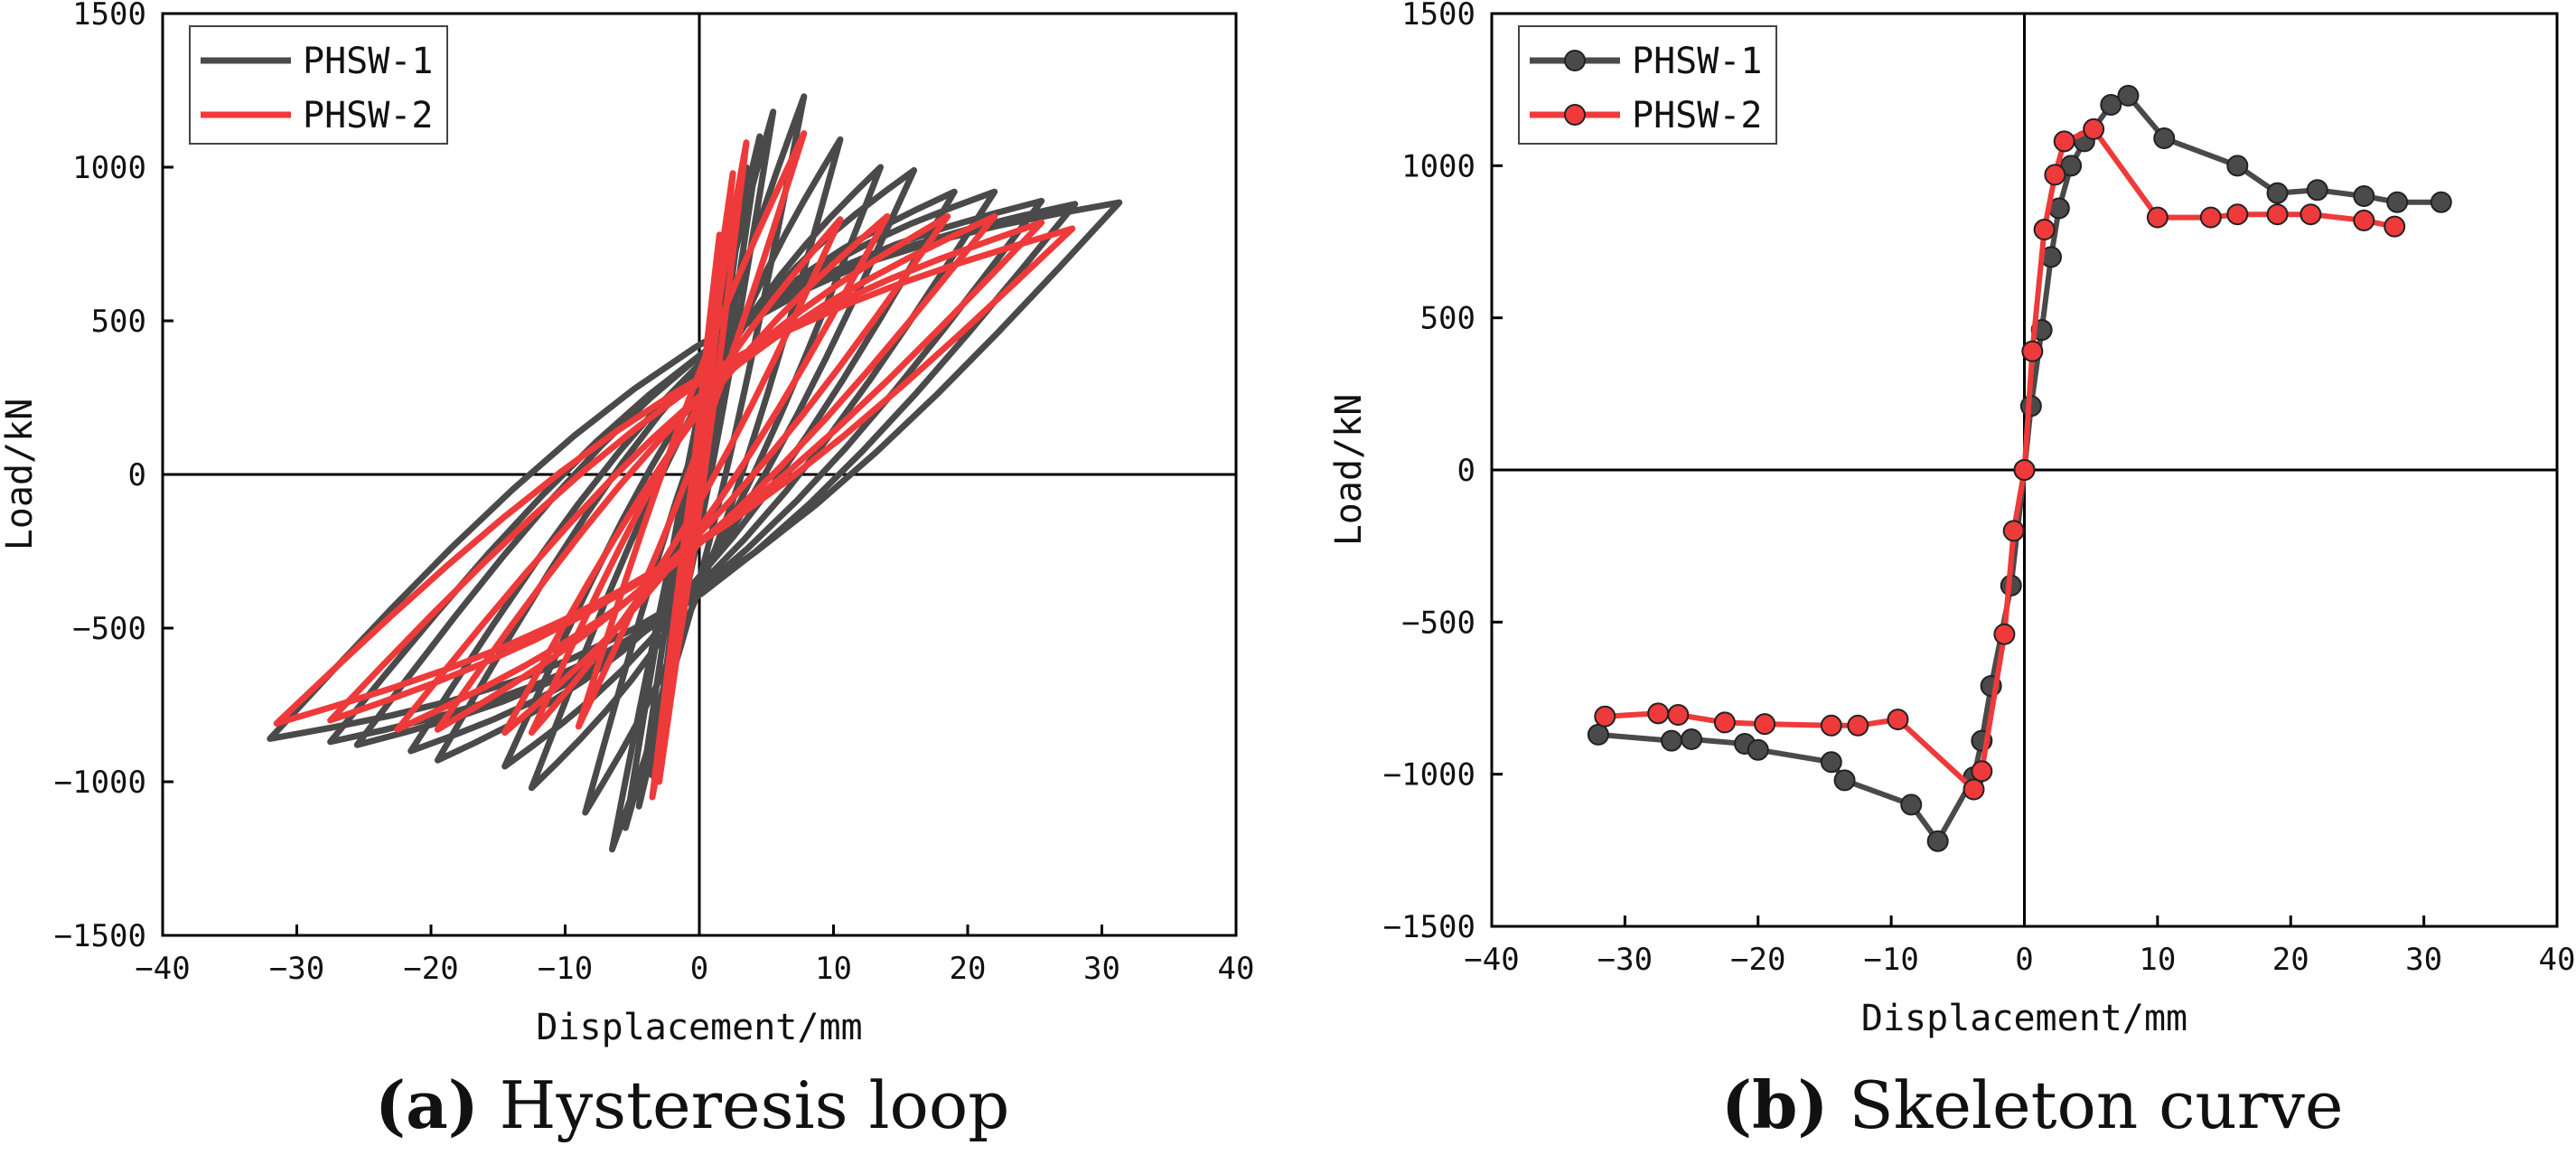 The width and height of the screenshot is (2576, 1155). What do you see at coordinates (1775, 1104) in the screenshot?
I see `caption-letter-b: (b)` at bounding box center [1775, 1104].